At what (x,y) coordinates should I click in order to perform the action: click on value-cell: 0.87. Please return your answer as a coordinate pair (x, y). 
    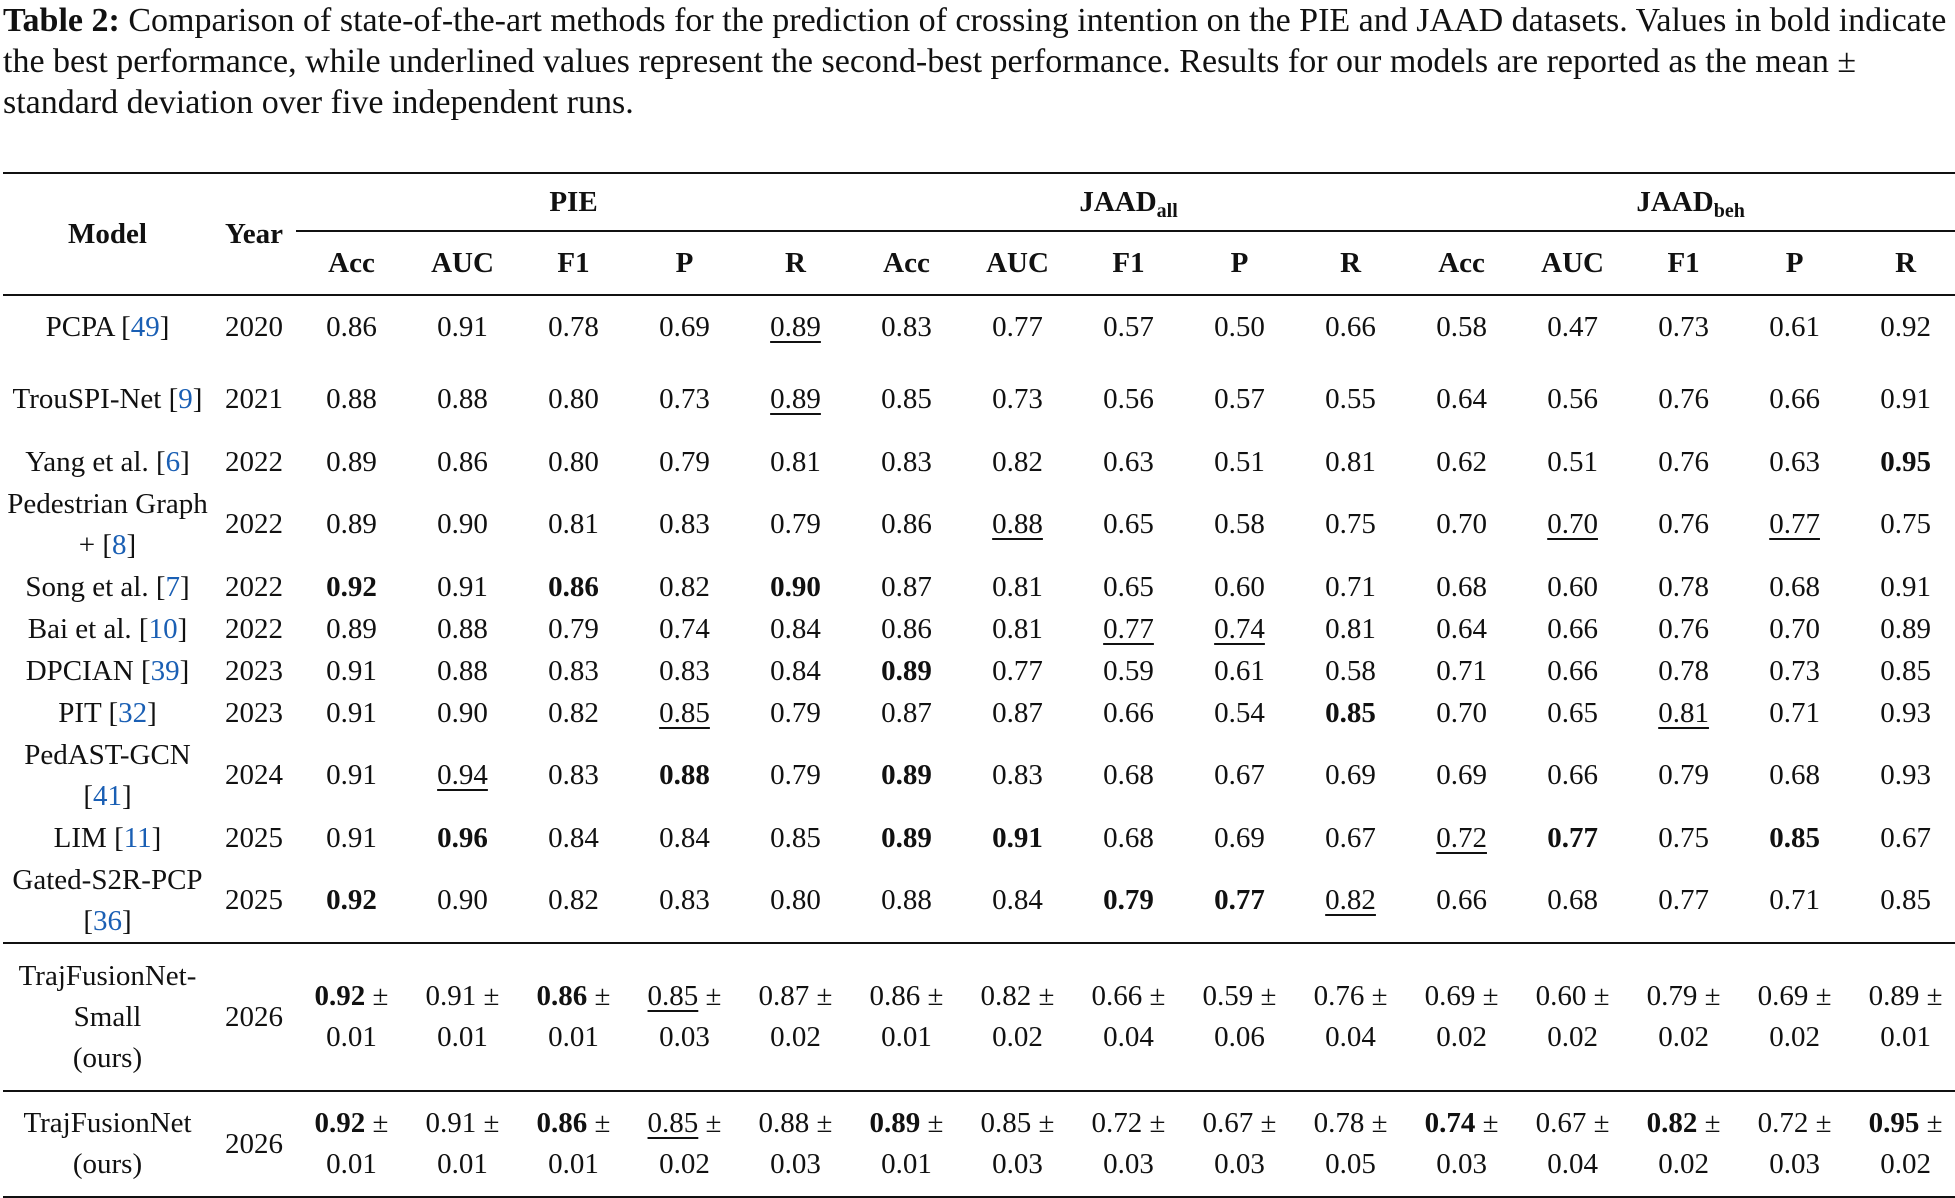
    Looking at the image, I should click on (906, 586).